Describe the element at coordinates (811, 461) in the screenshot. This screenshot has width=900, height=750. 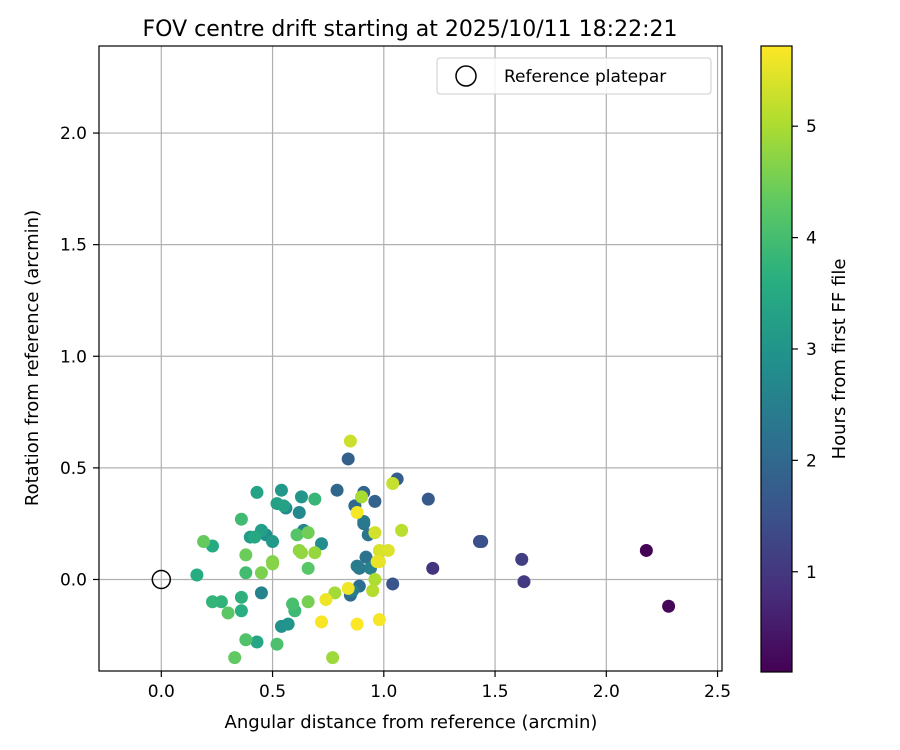
I see `colorbar-tick-label: 2` at that location.